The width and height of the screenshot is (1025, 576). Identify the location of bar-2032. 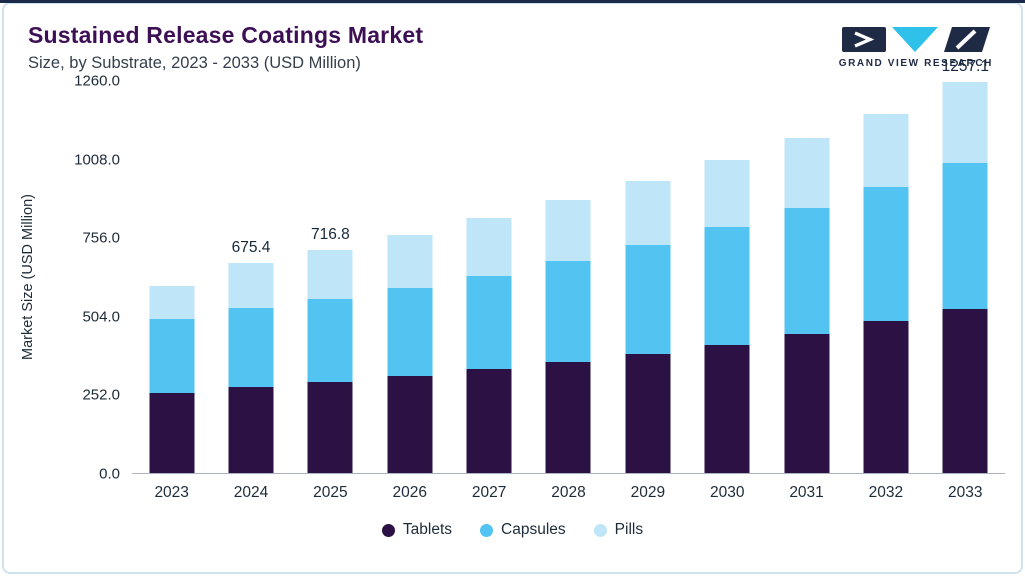
(885, 277).